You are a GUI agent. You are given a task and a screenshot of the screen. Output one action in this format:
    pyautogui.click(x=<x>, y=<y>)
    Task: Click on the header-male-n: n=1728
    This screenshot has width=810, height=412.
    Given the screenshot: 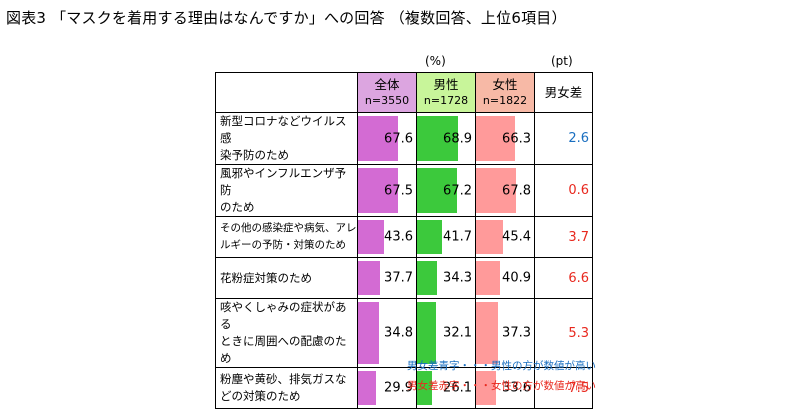 What is the action you would take?
    pyautogui.click(x=446, y=100)
    